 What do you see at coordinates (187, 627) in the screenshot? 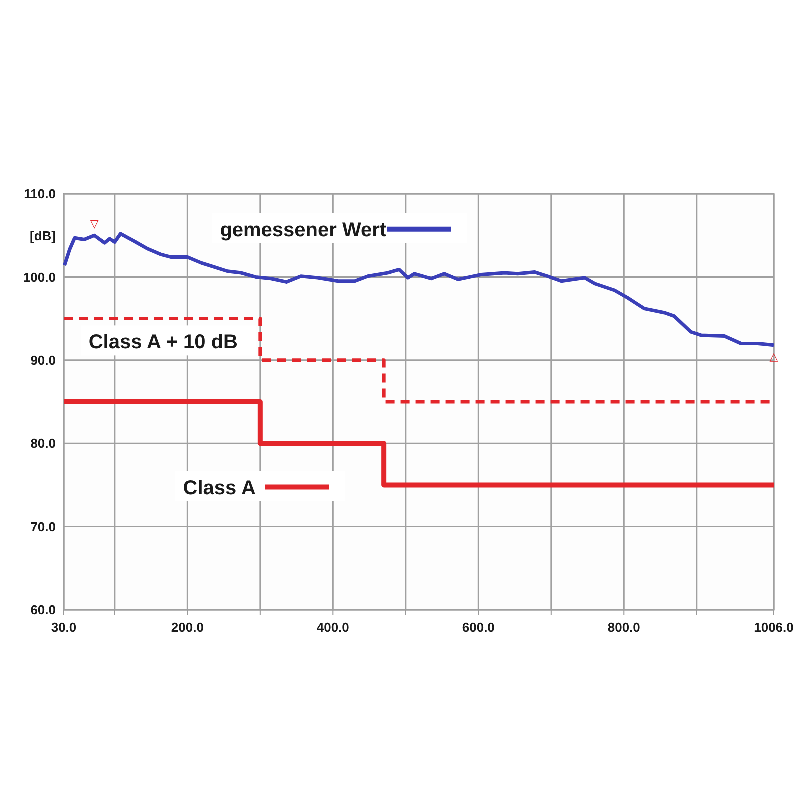
I see `x-tick-label: 200.0` at bounding box center [187, 627].